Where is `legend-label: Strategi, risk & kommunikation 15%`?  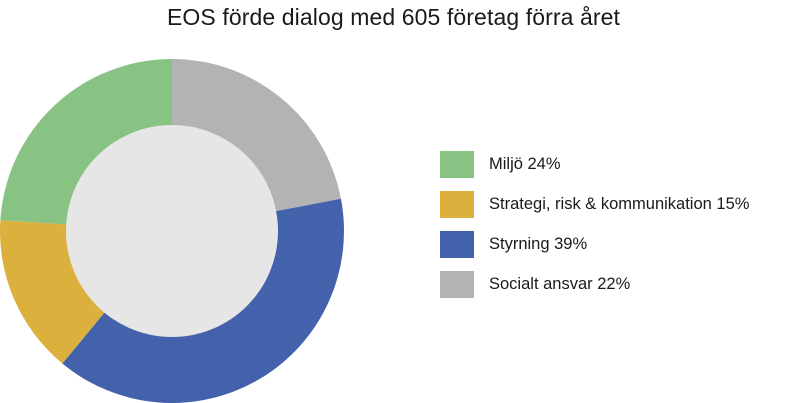 legend-label: Strategi, risk & kommunikation 15% is located at coordinates (619, 204).